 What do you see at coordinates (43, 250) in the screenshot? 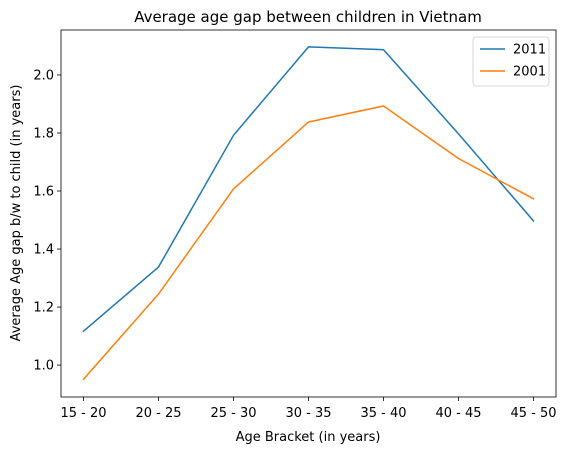
I see `y-tick-label: 1.4` at bounding box center [43, 250].